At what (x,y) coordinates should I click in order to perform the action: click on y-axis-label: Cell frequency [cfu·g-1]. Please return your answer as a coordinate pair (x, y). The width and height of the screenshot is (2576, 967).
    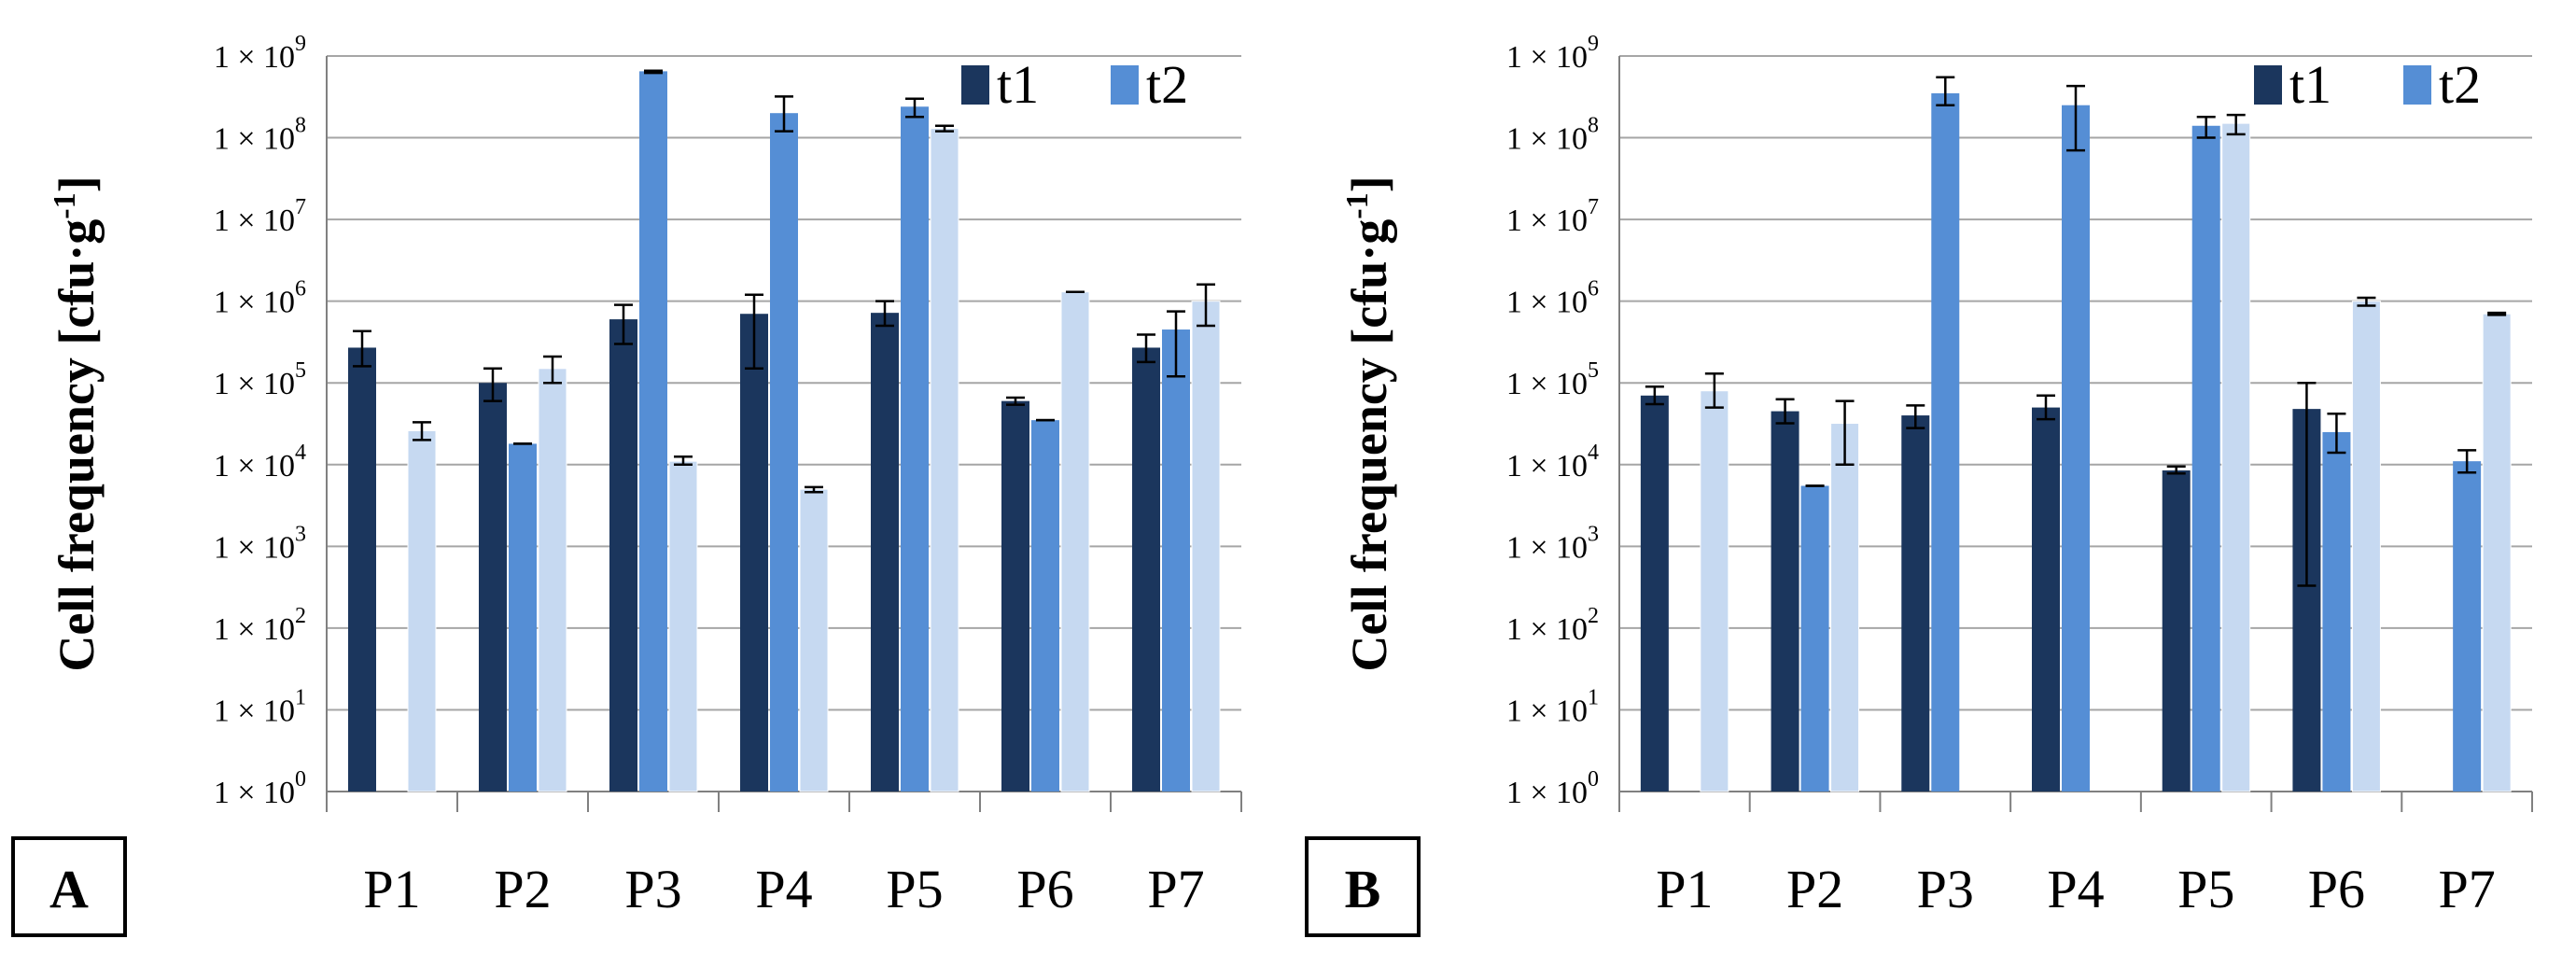
    Looking at the image, I should click on (1368, 423).